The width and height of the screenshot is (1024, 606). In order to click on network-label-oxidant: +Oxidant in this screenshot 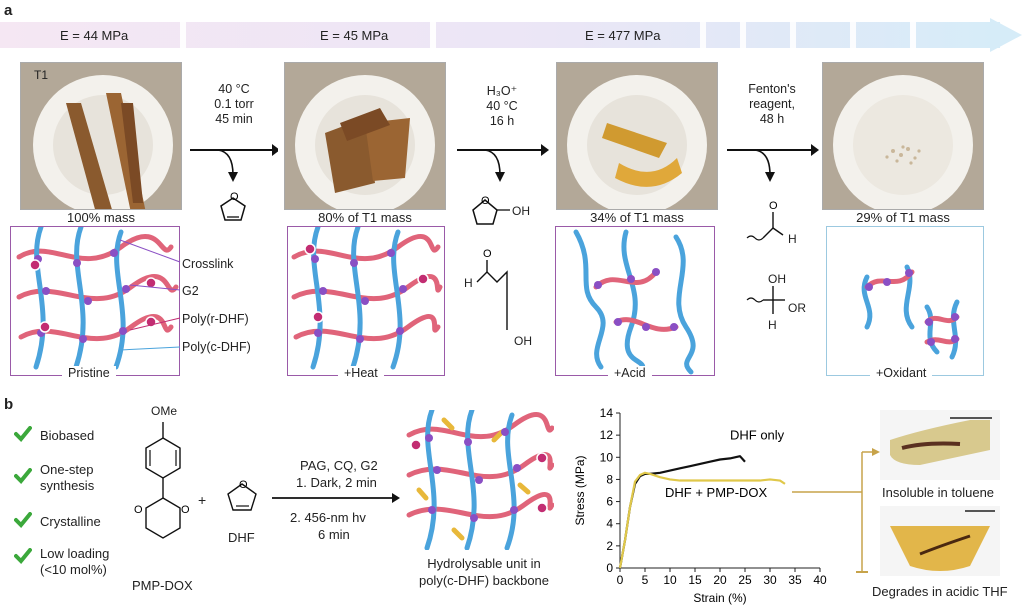, I will do `click(901, 373)`.